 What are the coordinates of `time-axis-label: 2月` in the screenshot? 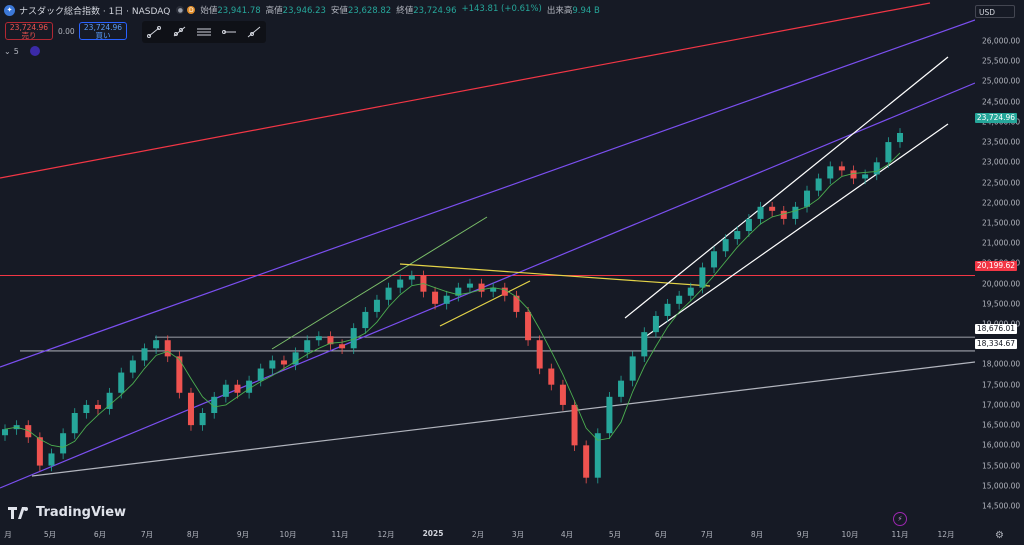 It's located at (478, 534).